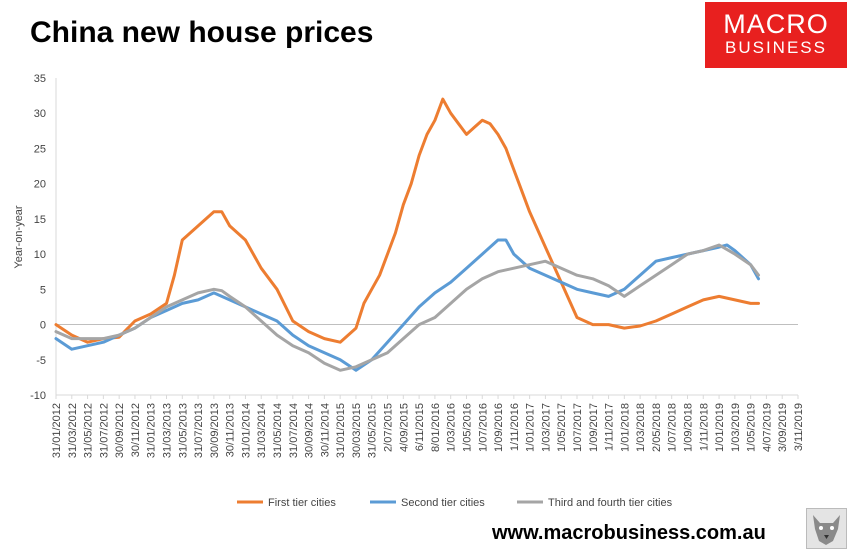  What do you see at coordinates (578, 427) in the screenshot?
I see `x-tick-label: 1/07/2017` at bounding box center [578, 427].